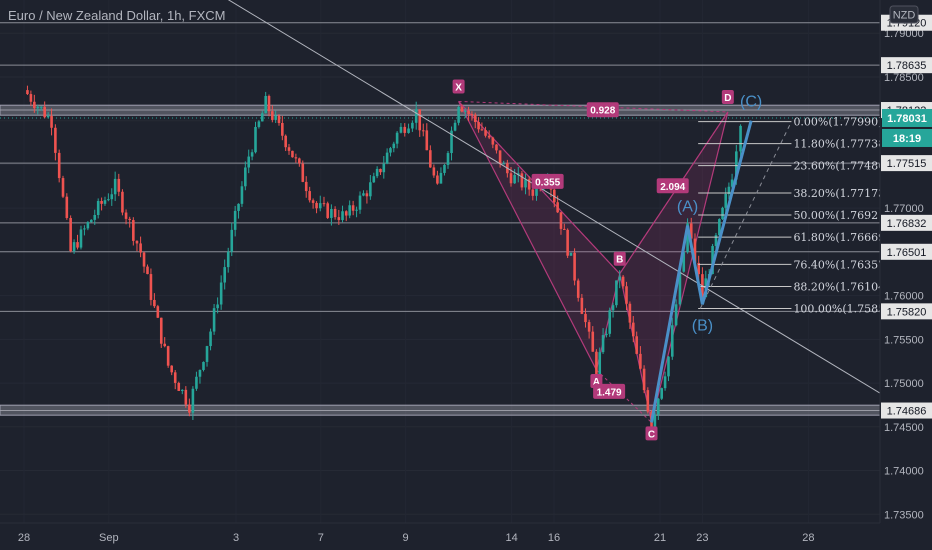 Image resolution: width=932 pixels, height=550 pixels. I want to click on time-tick: Sep, so click(109, 538).